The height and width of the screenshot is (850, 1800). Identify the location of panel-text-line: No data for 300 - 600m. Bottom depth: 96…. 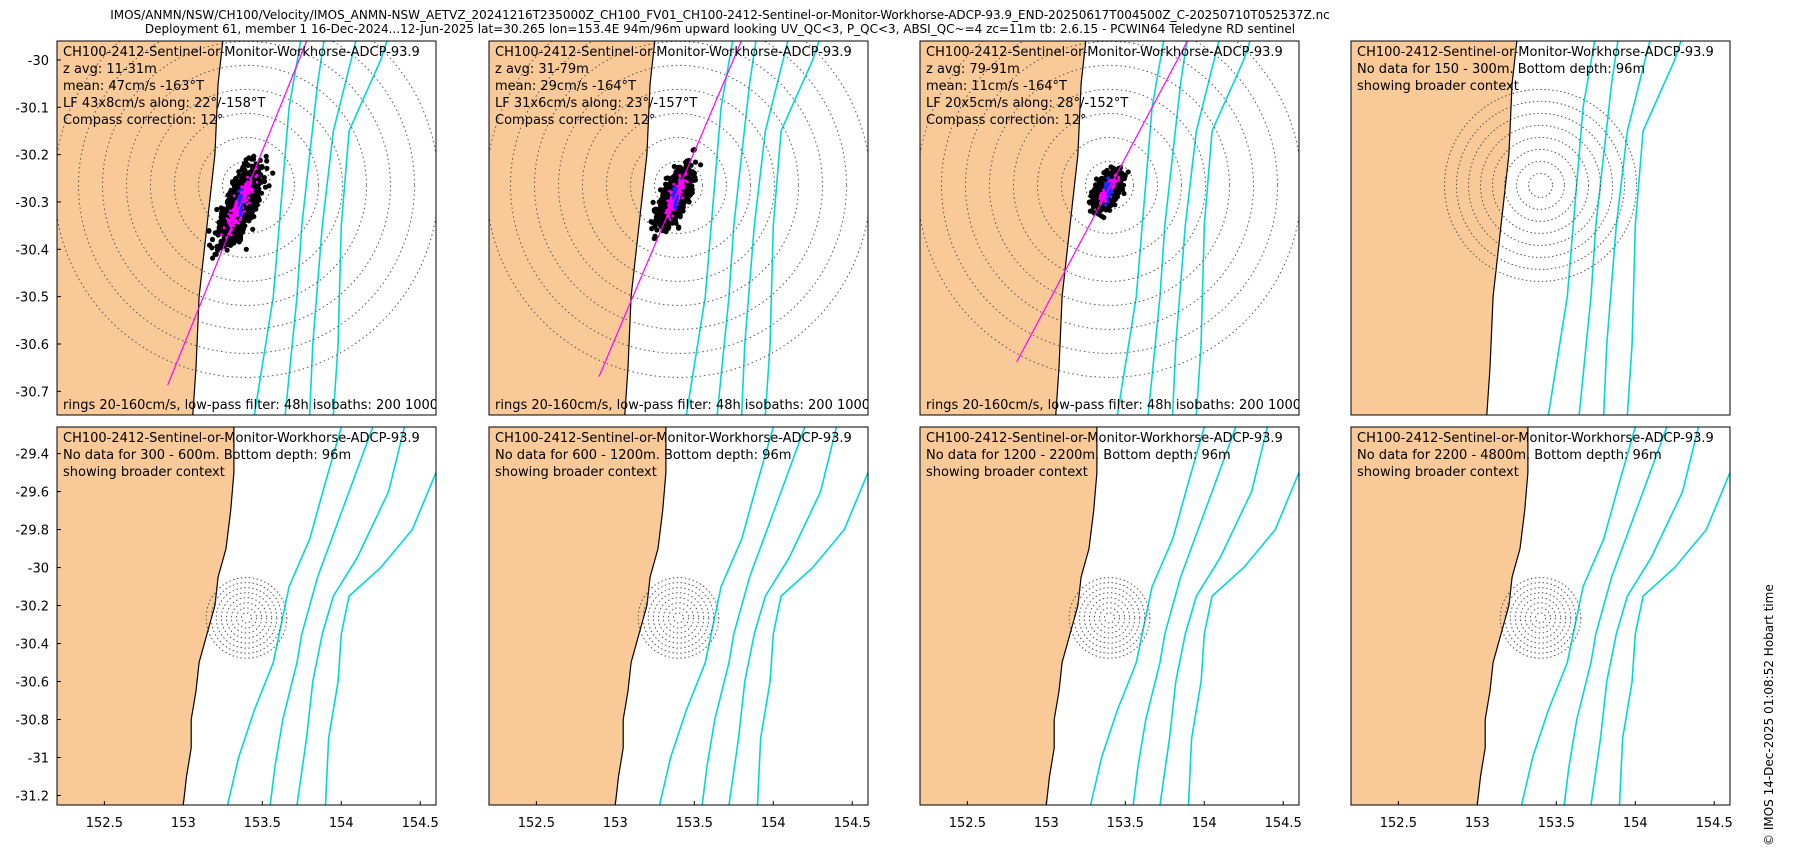
(207, 455).